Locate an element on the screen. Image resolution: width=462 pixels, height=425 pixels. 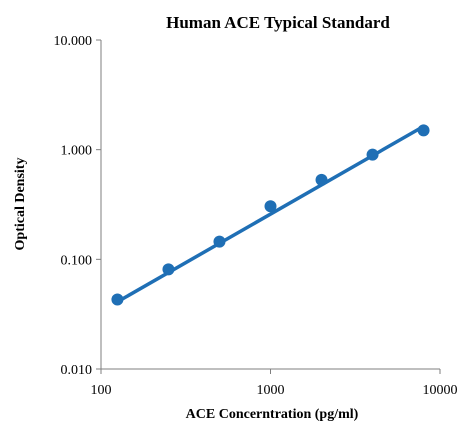
x-ticks: 100 1000 10000 is located at coordinates (274, 383).